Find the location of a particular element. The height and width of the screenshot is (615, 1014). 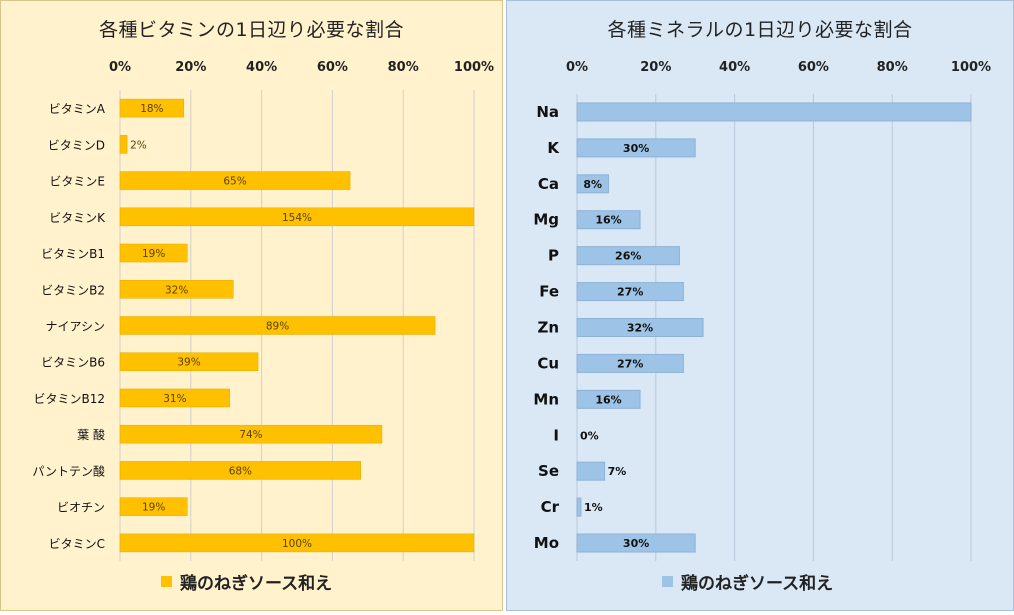

mineral-value-label: 0% is located at coordinates (589, 435).